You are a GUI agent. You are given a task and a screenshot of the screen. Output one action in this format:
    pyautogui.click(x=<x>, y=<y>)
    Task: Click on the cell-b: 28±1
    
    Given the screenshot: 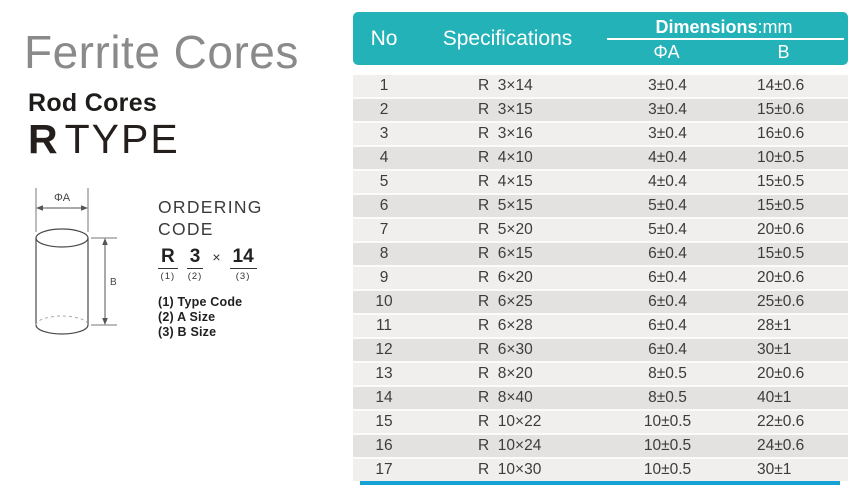 What is the action you would take?
    pyautogui.click(x=774, y=325)
    